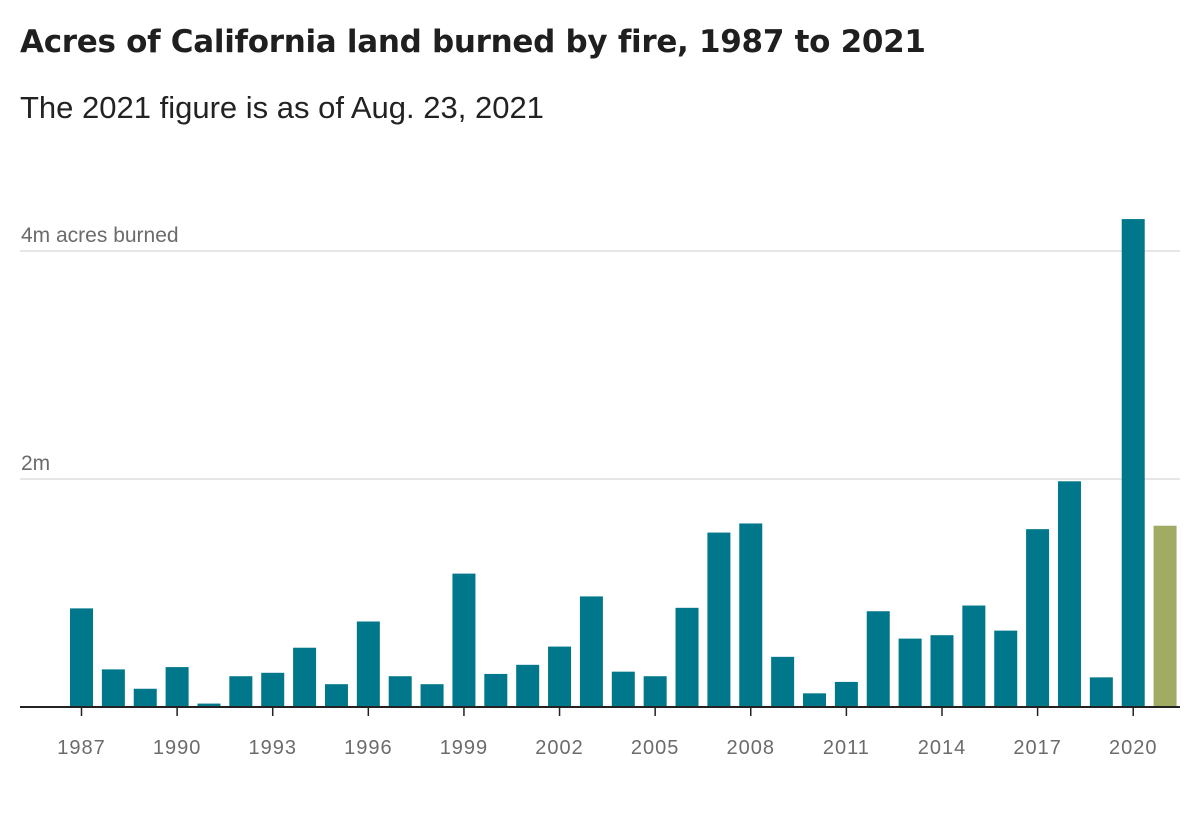 The height and width of the screenshot is (813, 1200). I want to click on bar-1993, so click(273, 689).